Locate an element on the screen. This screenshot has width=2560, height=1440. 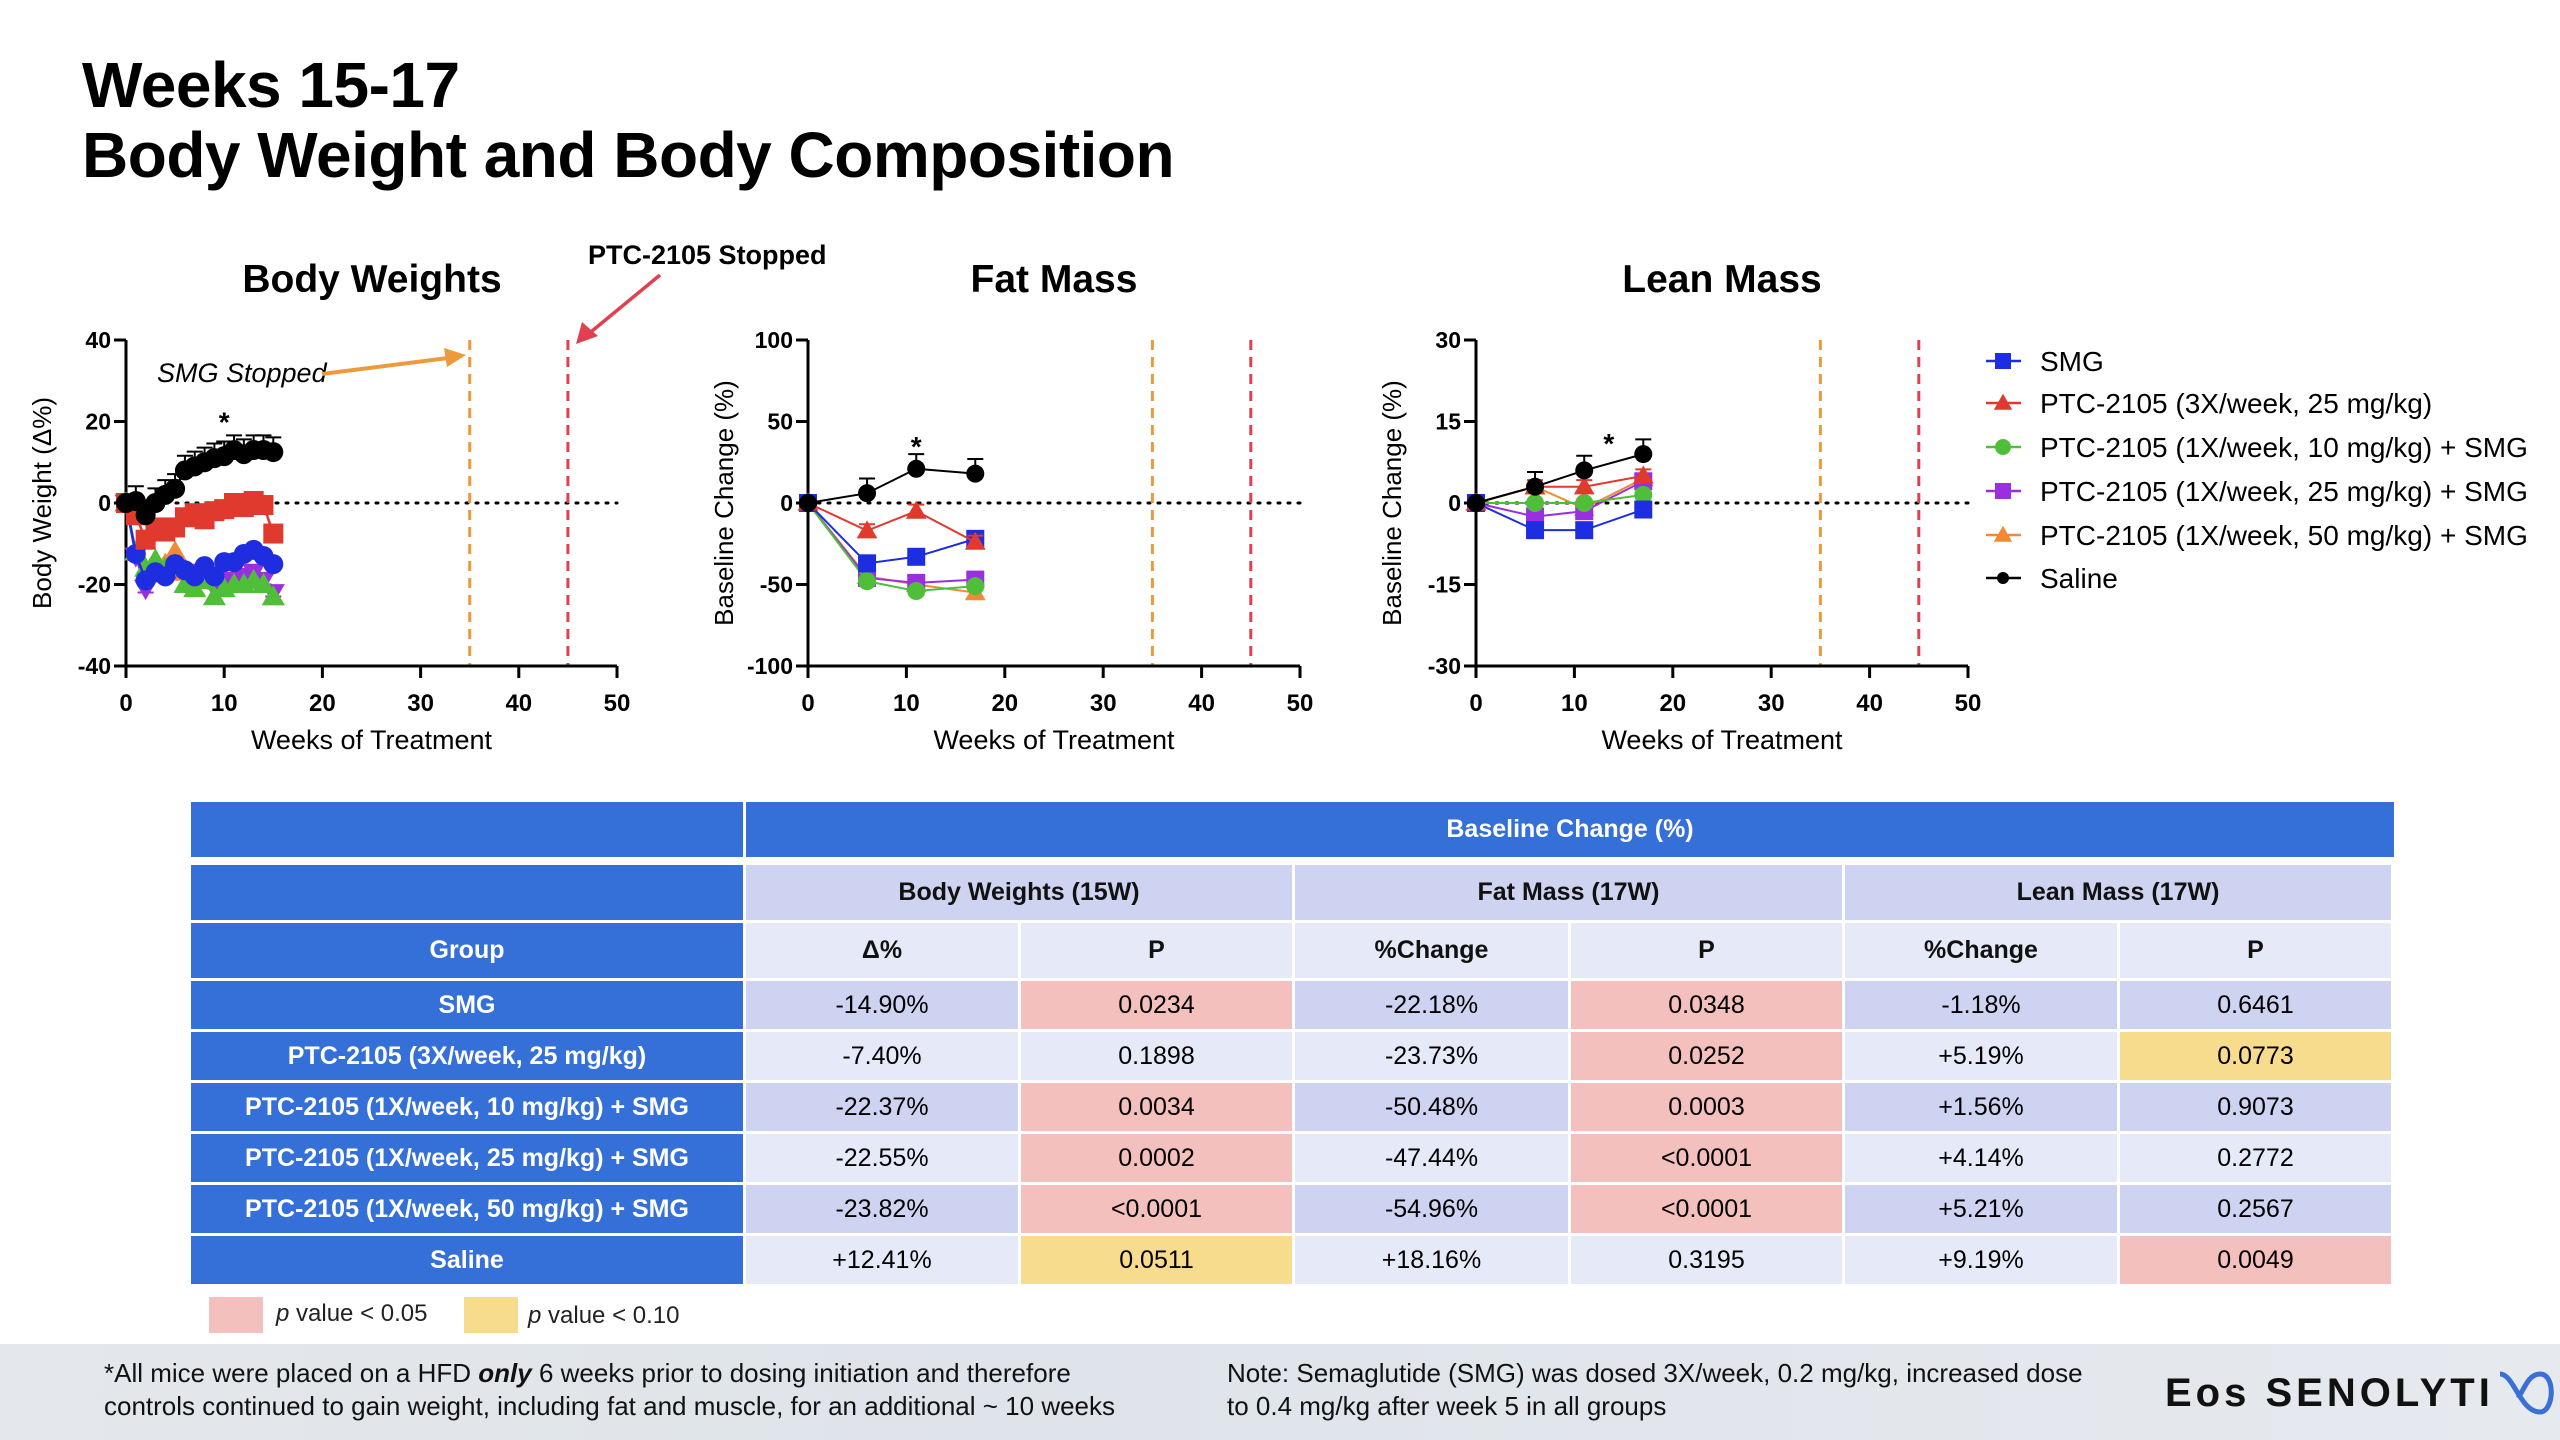
y-tick-label: 20 is located at coordinates (98, 422).